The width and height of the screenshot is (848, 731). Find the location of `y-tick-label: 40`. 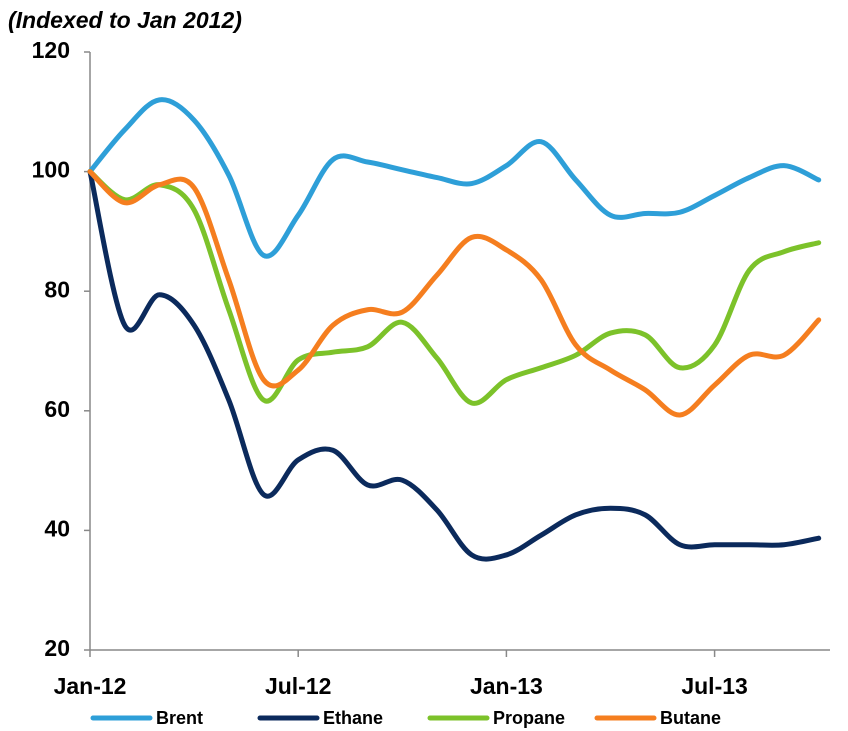

y-tick-label: 40 is located at coordinates (57, 528).